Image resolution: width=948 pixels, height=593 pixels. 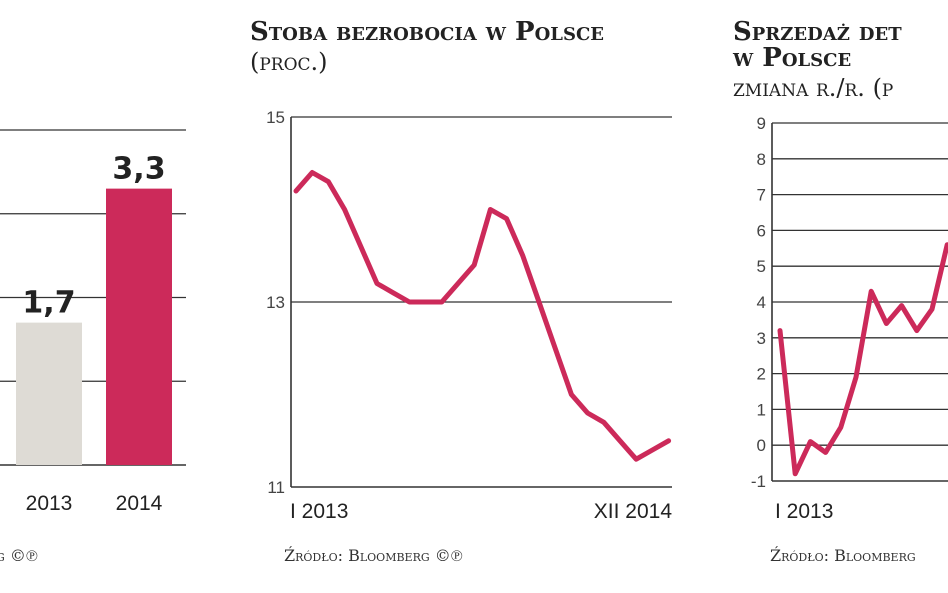 I want to click on bar-value-label: 1,7, so click(x=48, y=303).